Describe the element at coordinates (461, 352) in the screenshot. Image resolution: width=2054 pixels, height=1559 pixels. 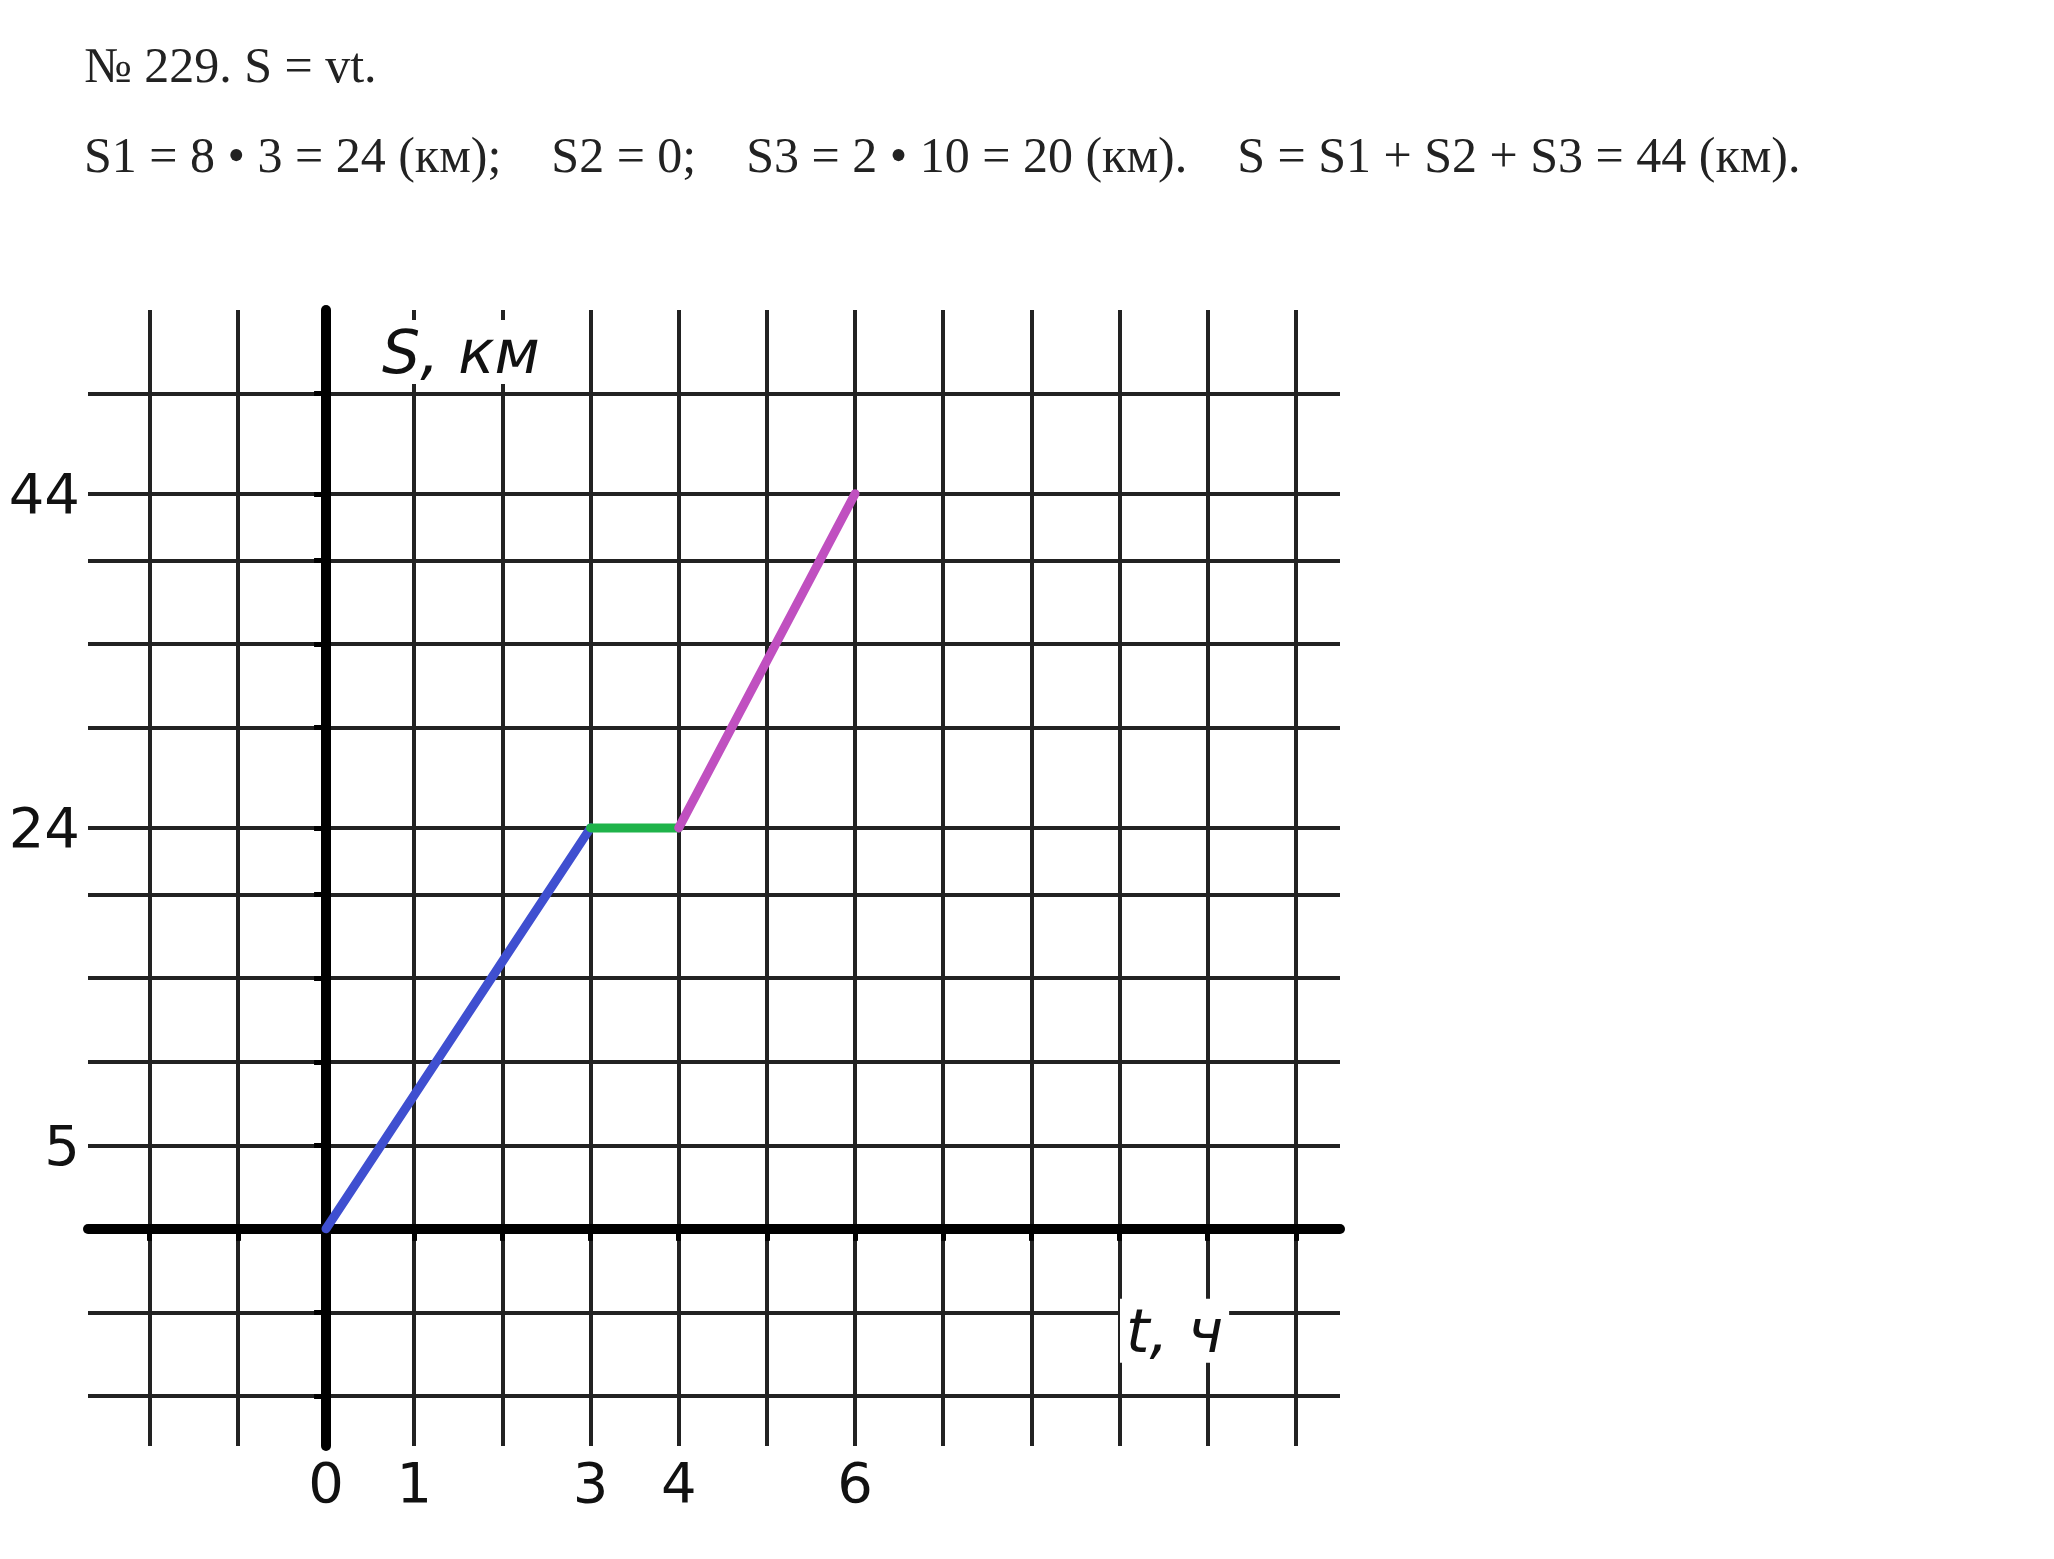
I see `y-axis-title: S, км` at that location.